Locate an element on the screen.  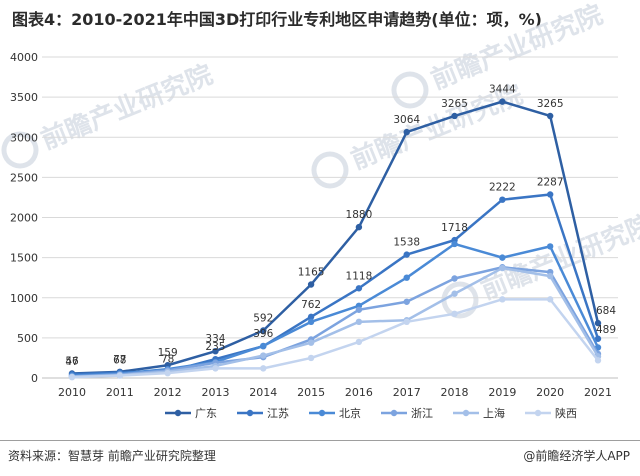
x-tick-label: 2021 is located at coordinates (598, 392).